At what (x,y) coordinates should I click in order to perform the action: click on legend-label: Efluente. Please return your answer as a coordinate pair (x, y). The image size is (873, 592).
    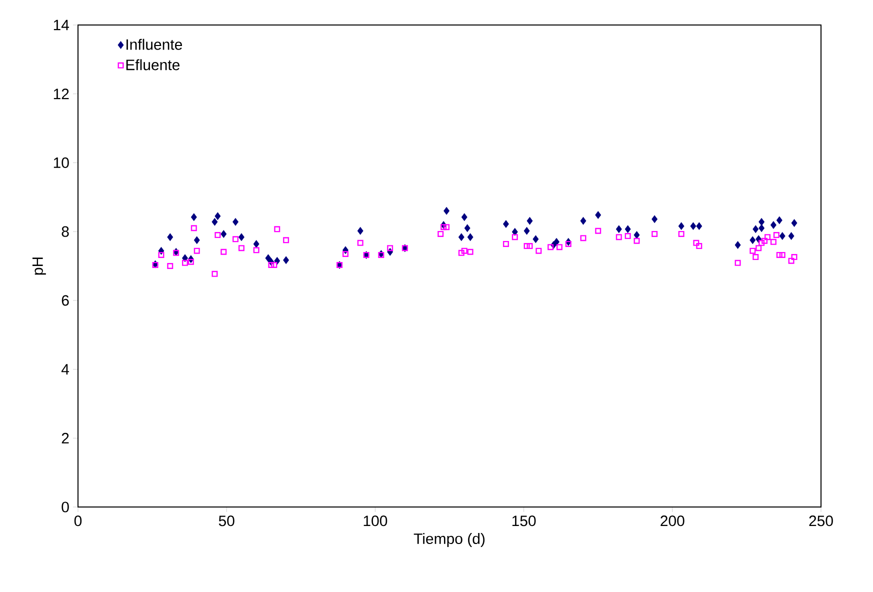
    Looking at the image, I should click on (153, 64).